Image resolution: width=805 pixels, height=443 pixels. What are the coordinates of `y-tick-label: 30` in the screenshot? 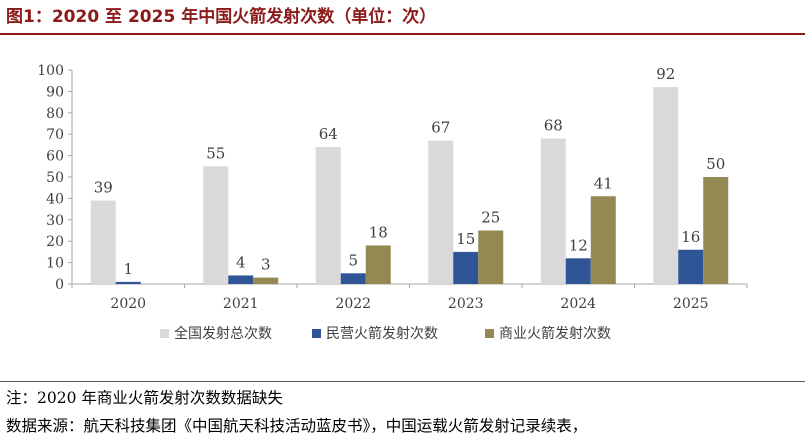 It's located at (55, 221).